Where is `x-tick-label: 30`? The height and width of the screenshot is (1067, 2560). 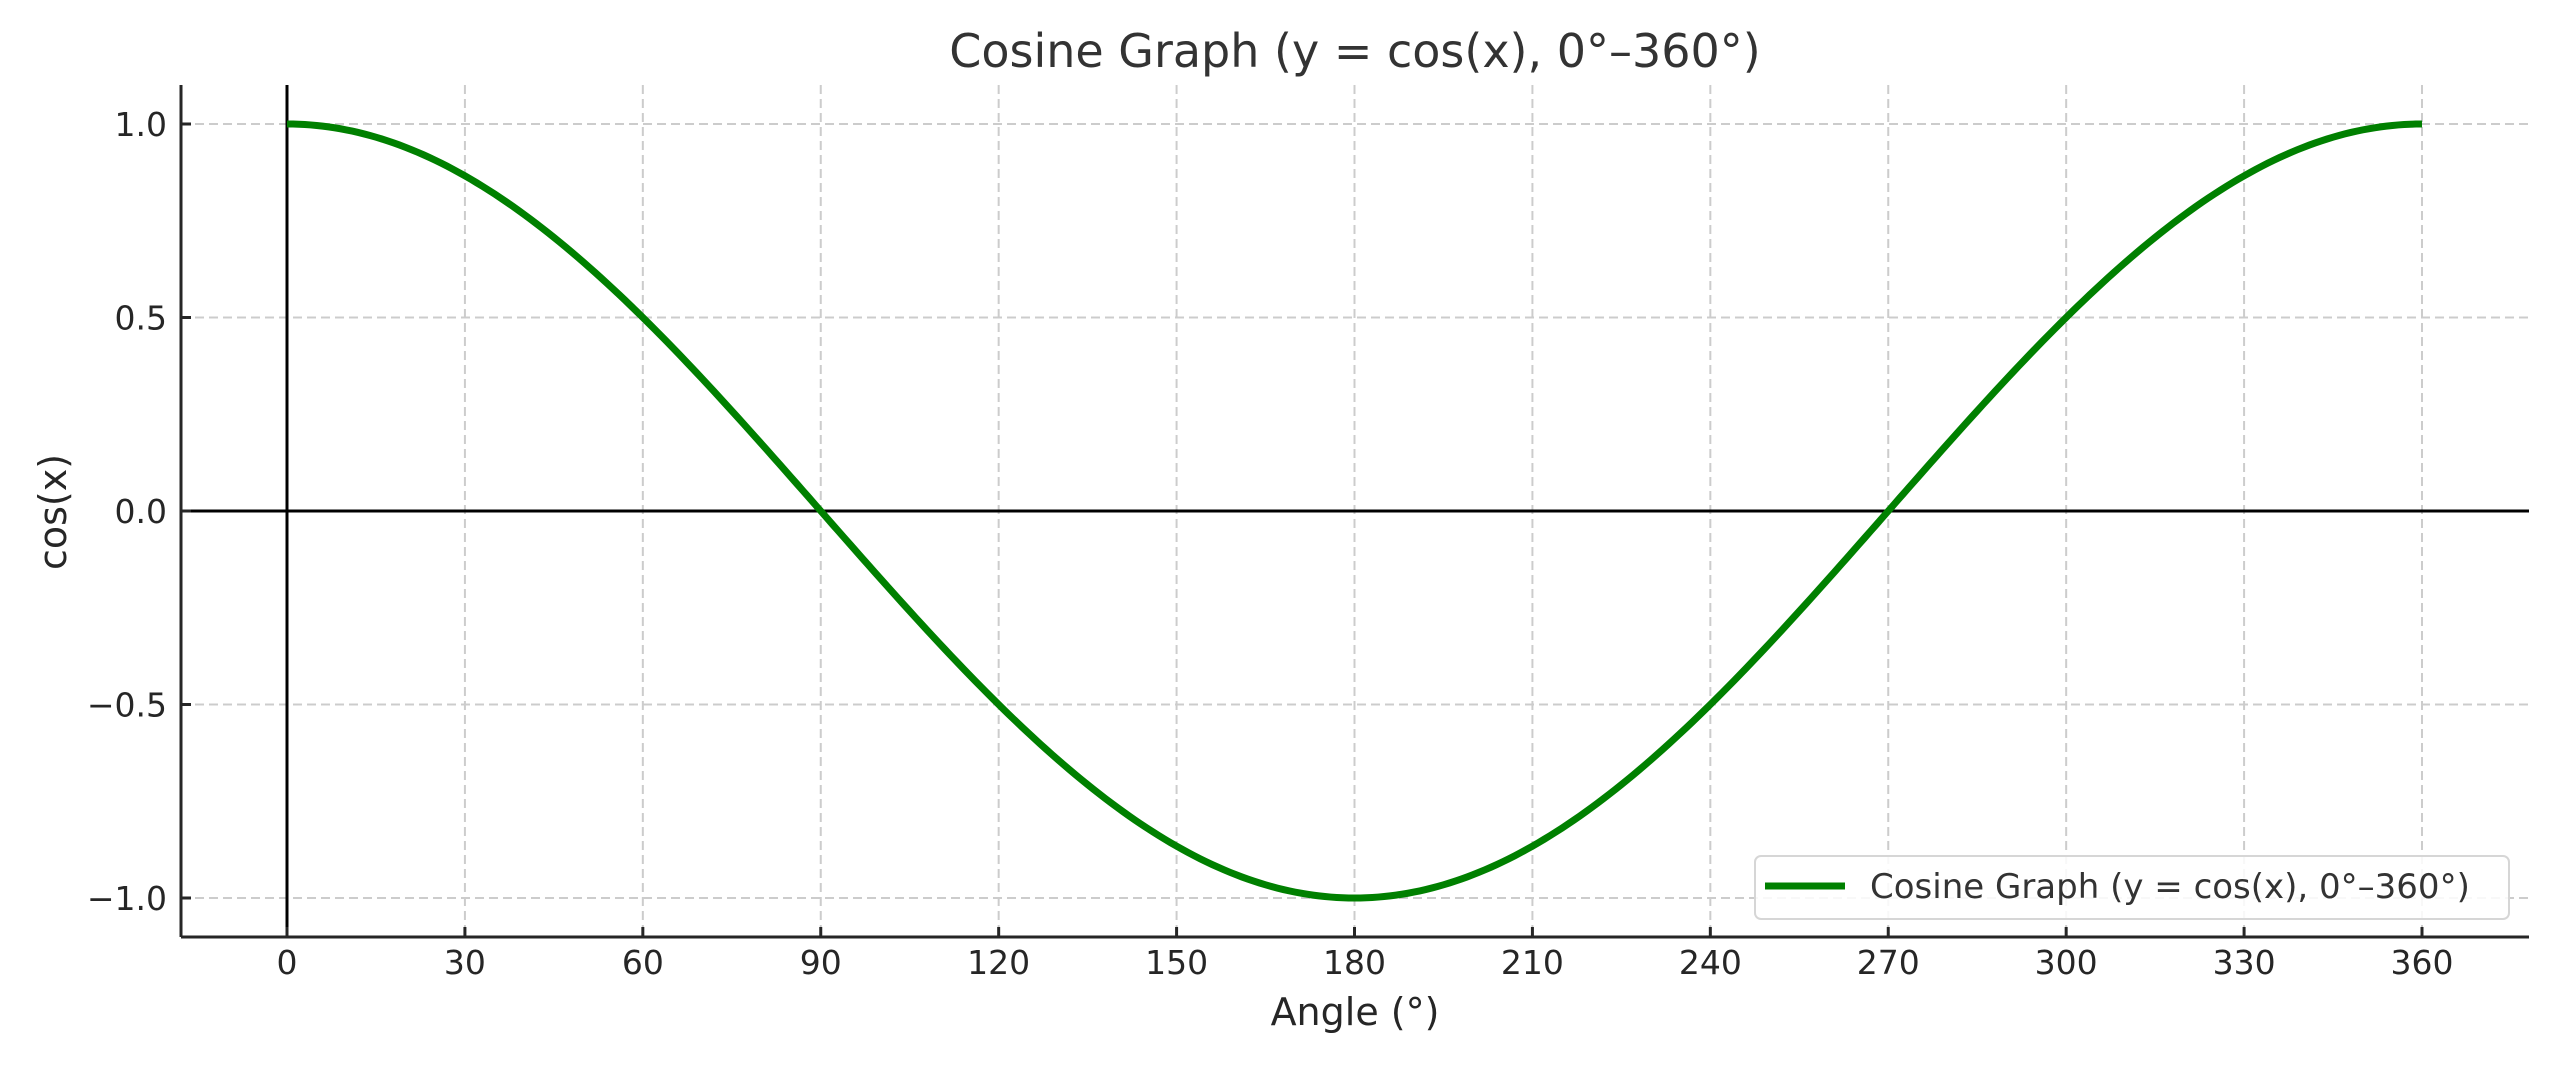
x-tick-label: 30 is located at coordinates (465, 962).